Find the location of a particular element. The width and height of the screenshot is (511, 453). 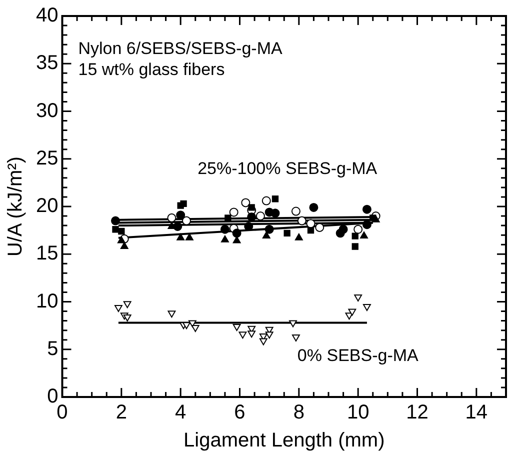

x-tick-label: 4 is located at coordinates (180, 413).